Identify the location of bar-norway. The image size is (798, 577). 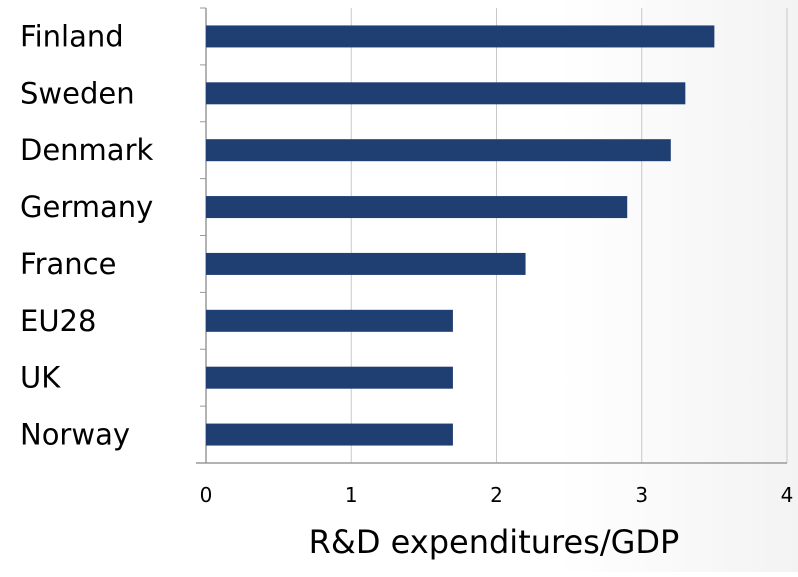
(329, 434).